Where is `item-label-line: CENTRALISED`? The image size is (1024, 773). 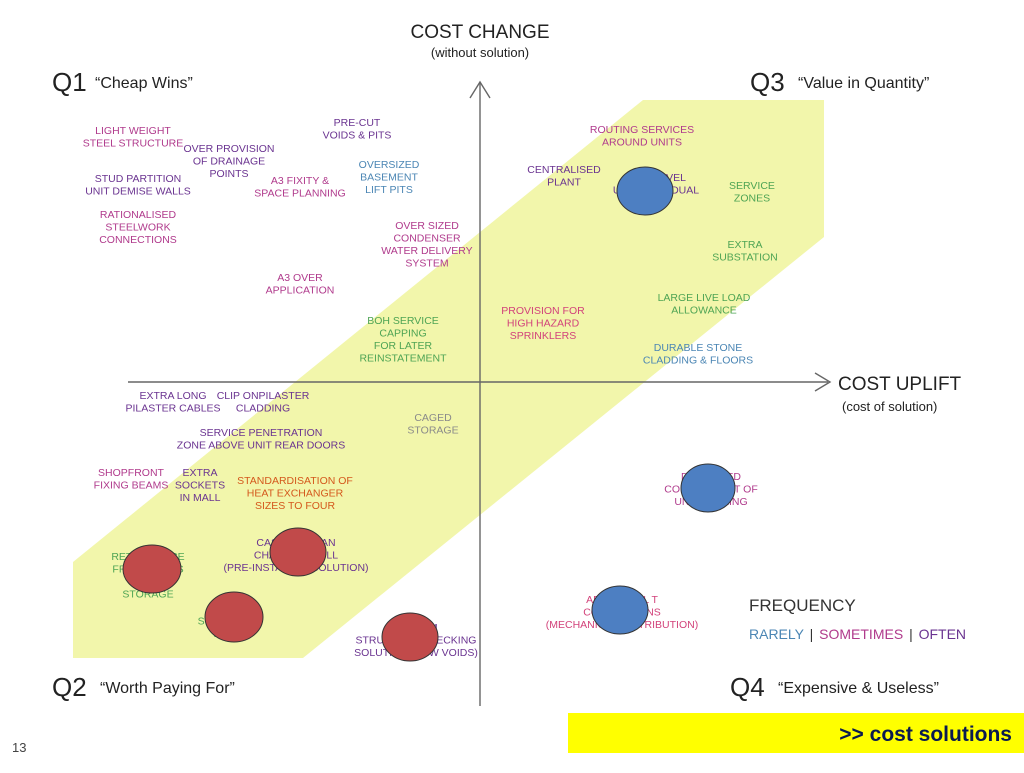 item-label-line: CENTRALISED is located at coordinates (564, 170).